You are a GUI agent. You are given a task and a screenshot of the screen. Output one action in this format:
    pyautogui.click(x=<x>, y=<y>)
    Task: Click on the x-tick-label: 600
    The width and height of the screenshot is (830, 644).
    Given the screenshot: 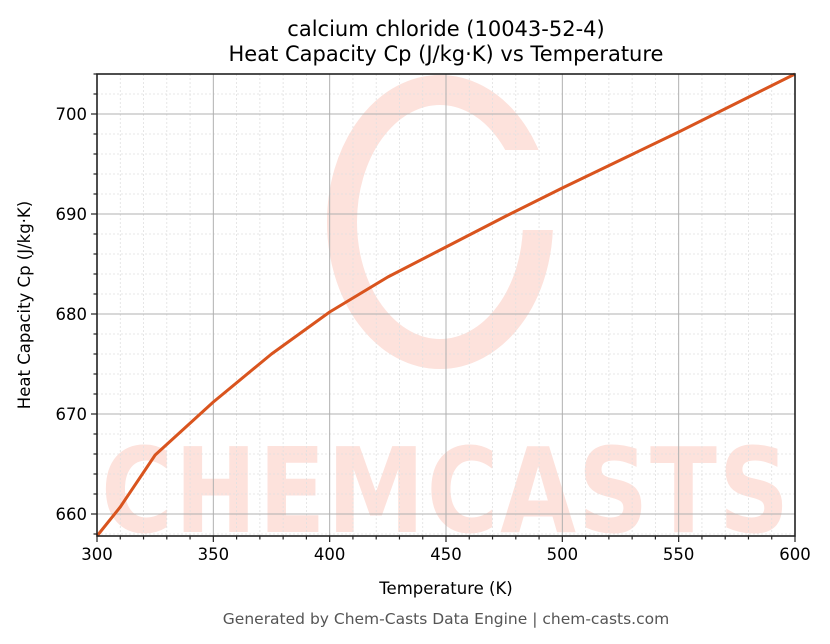 What is the action you would take?
    pyautogui.click(x=795, y=554)
    